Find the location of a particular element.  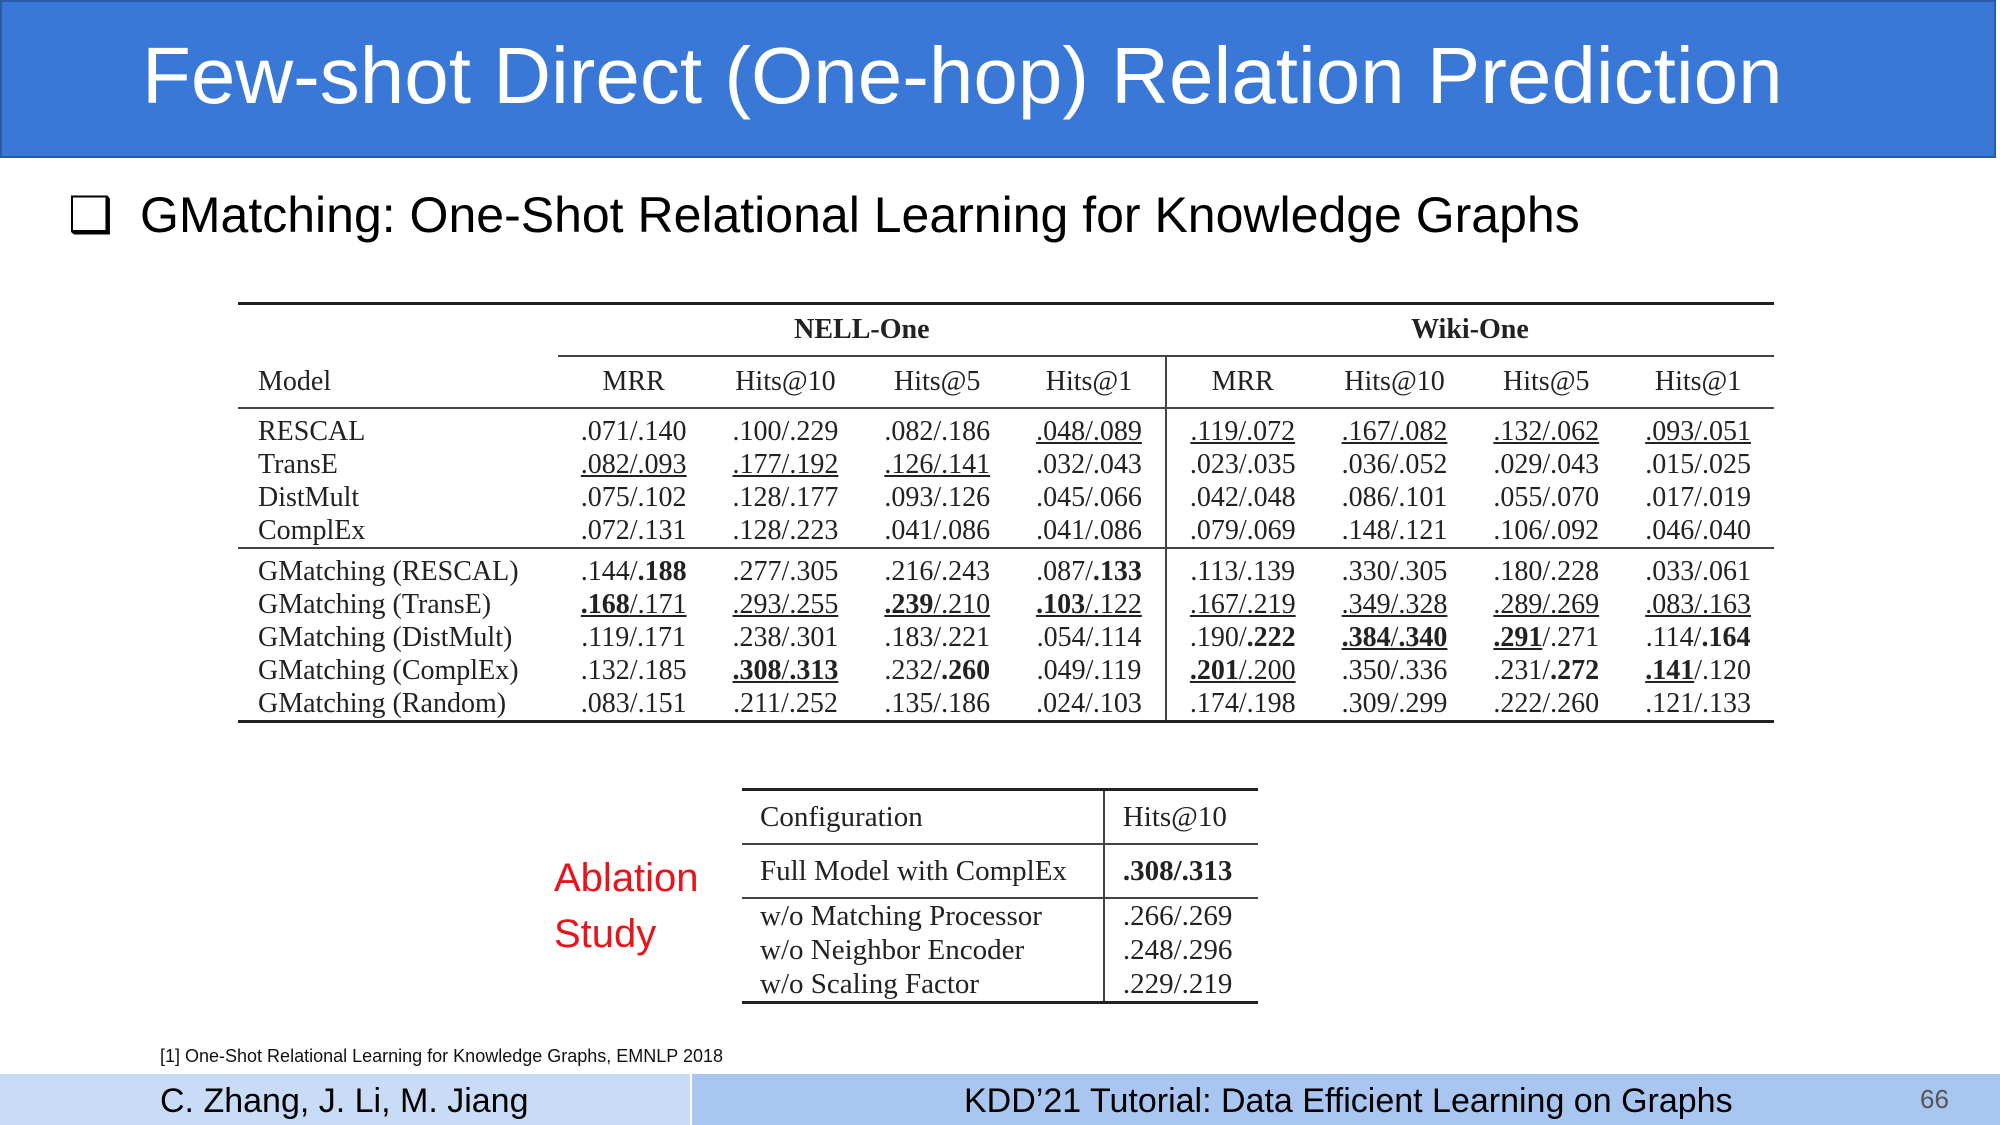

model-group-spacer is located at coordinates (398, 330).